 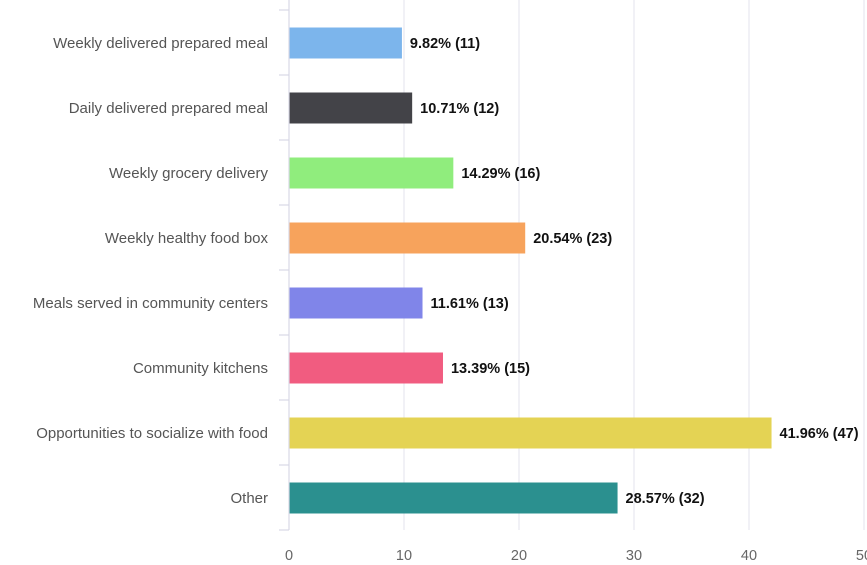 I want to click on x-tick-label: 30, so click(x=634, y=556).